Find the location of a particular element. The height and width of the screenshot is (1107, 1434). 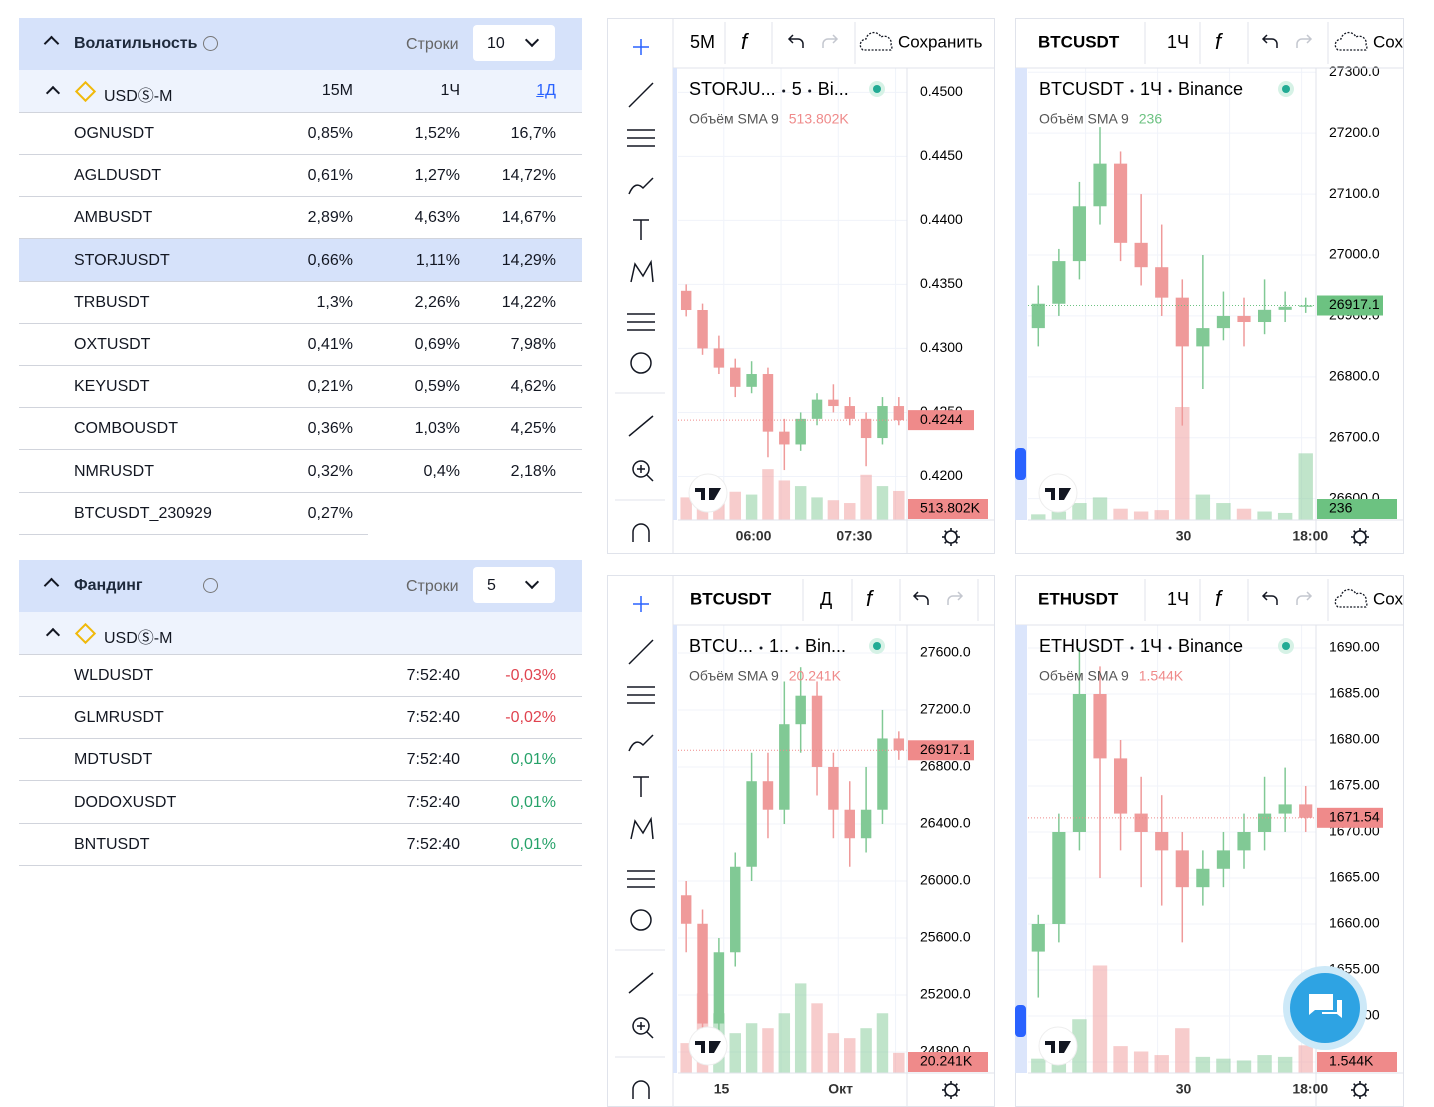

cell: 0,01% is located at coordinates (533, 844).